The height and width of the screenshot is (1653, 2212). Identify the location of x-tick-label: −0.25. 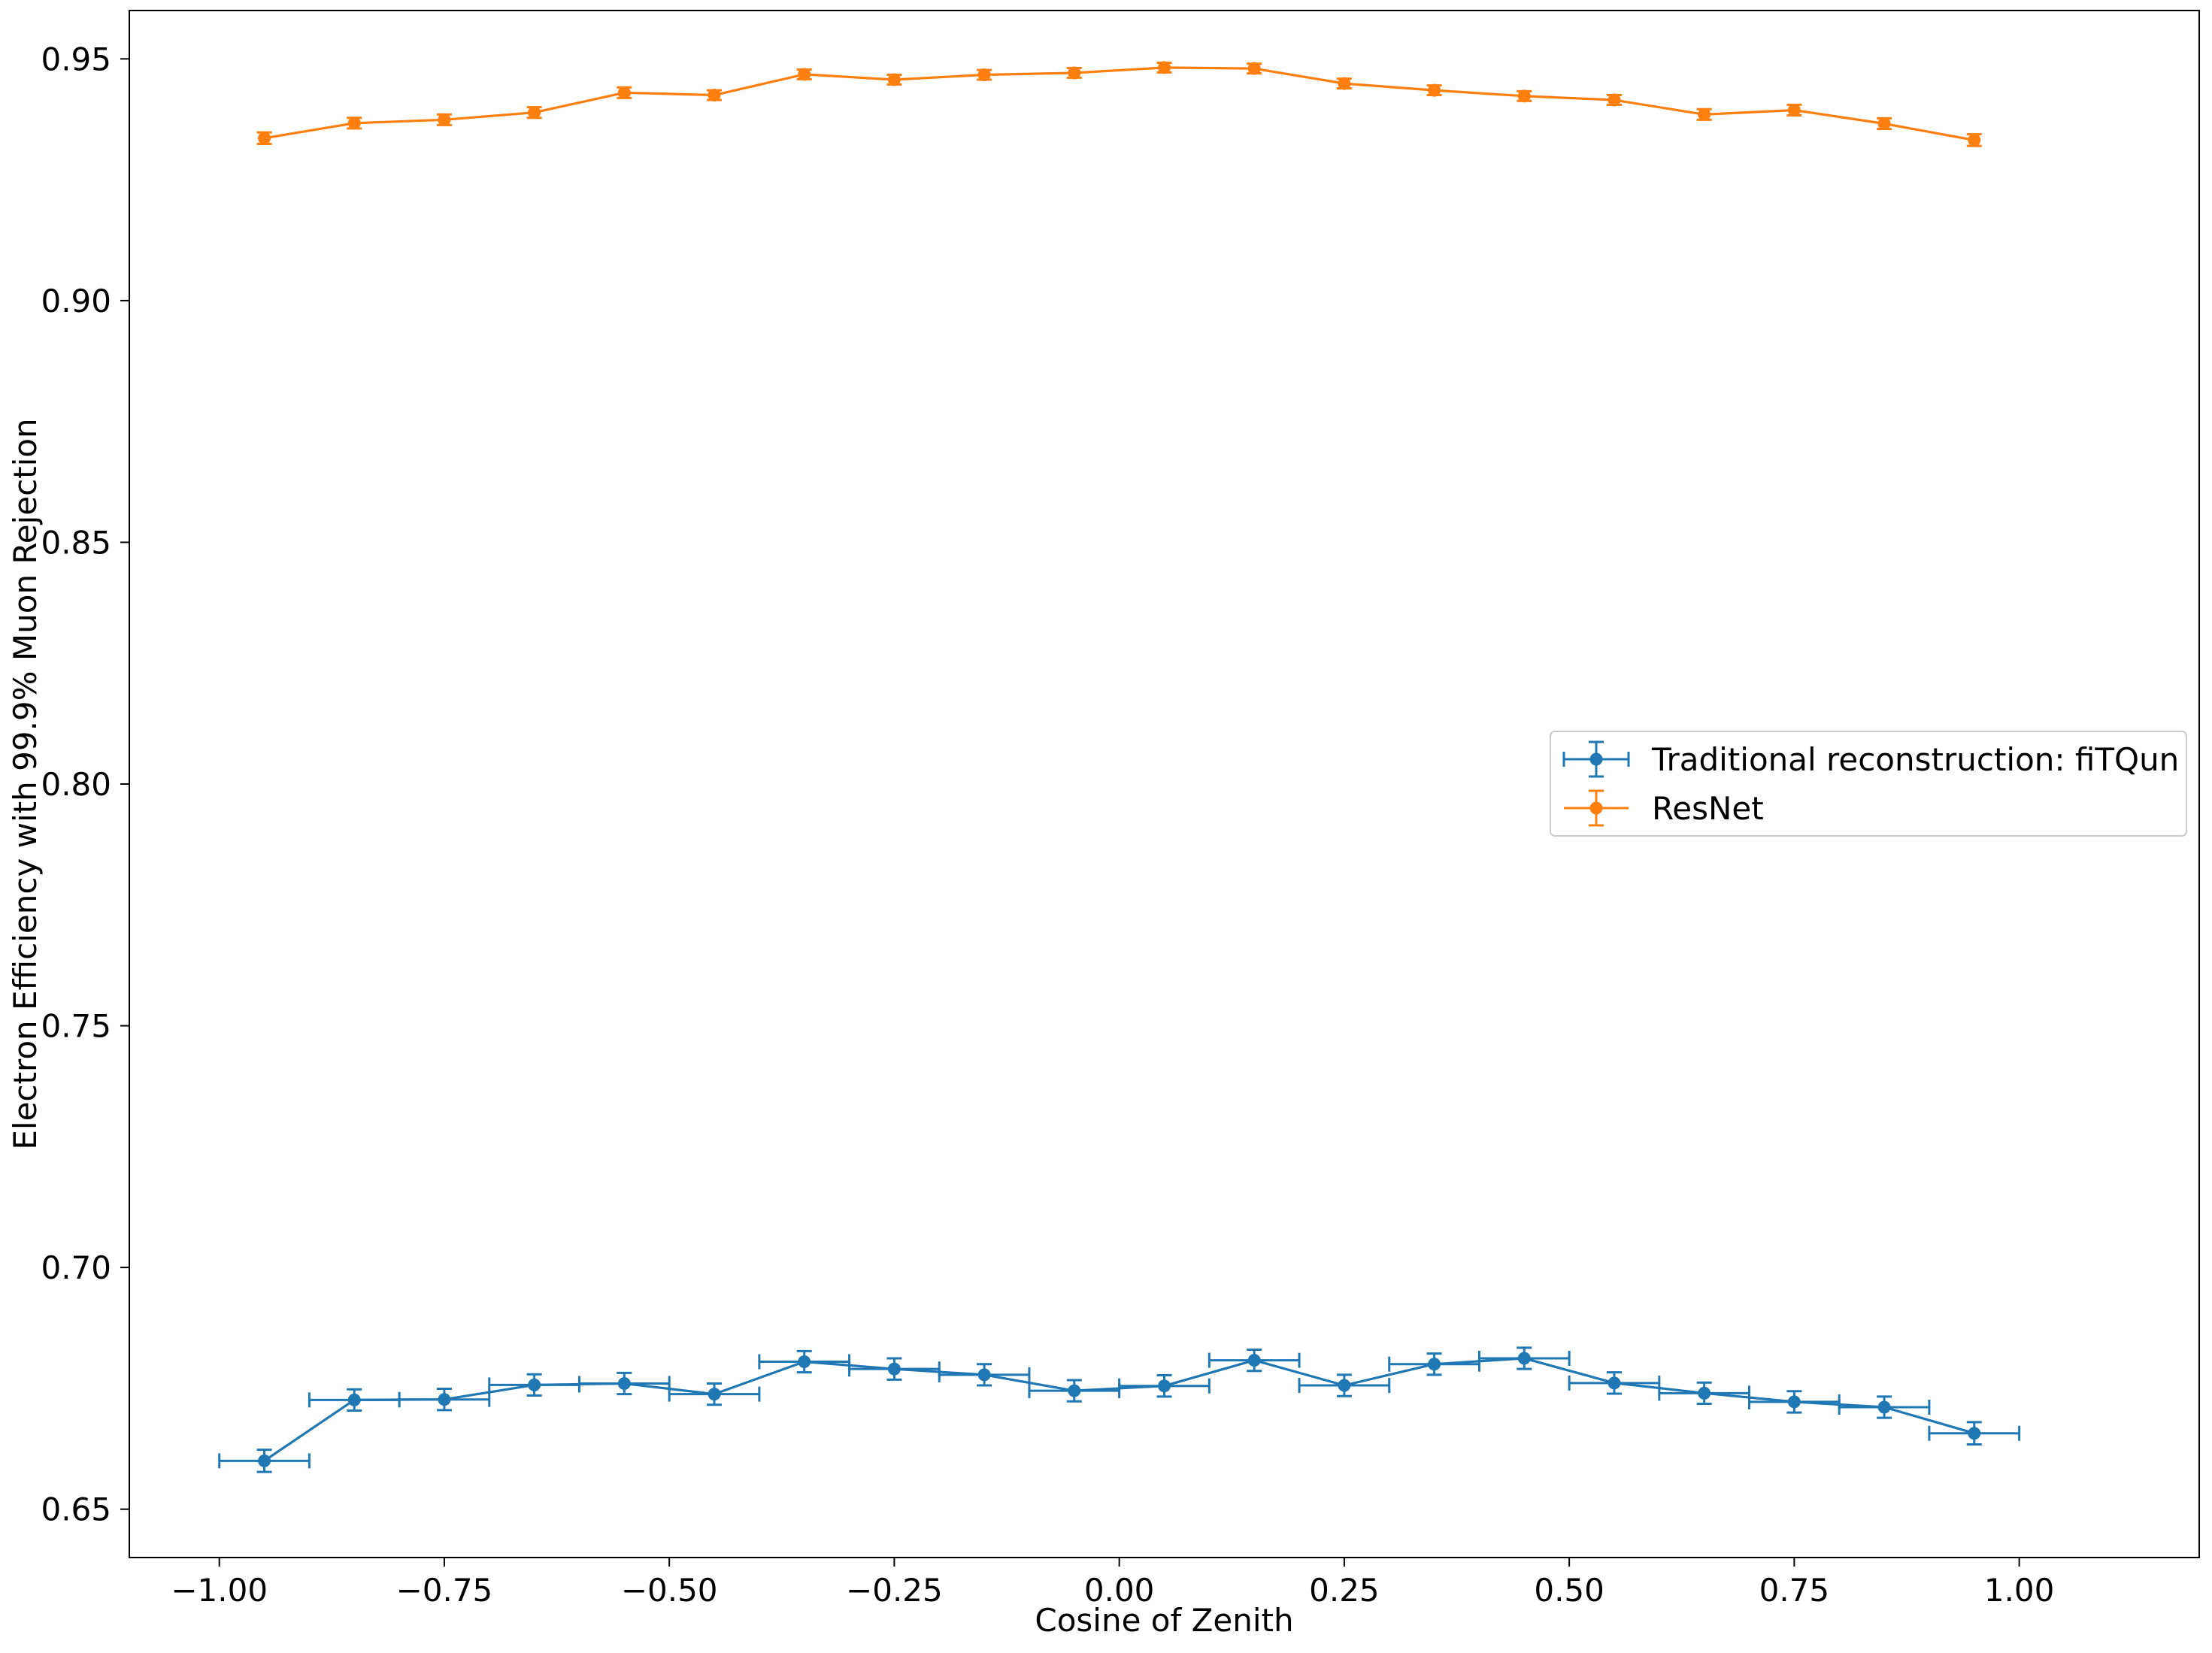
(895, 1590).